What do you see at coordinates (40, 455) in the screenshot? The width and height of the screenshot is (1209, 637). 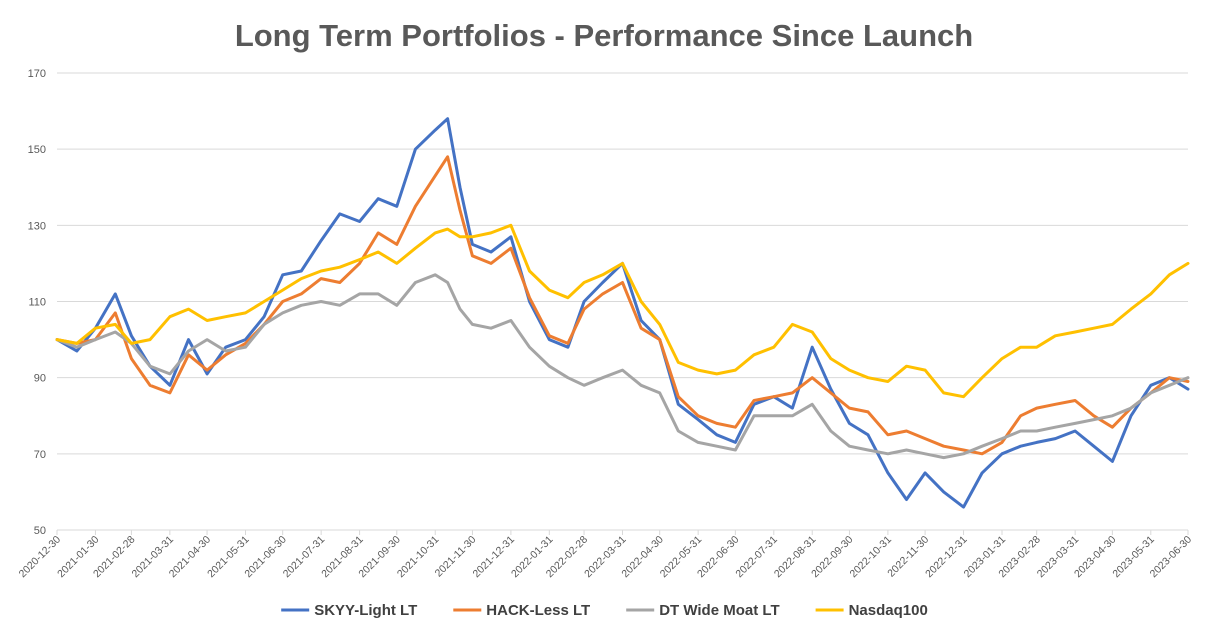 I see `y-tick-label: 70` at bounding box center [40, 455].